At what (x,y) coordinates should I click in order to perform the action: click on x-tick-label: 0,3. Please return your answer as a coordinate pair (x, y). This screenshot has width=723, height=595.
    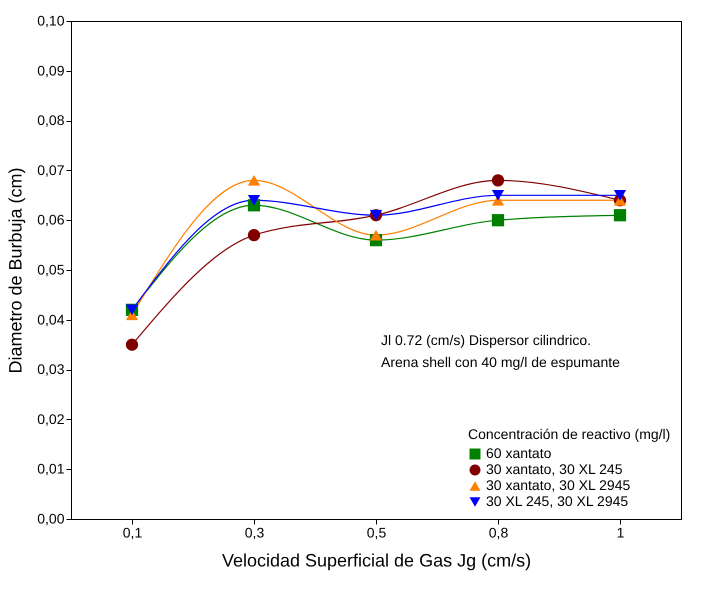
    Looking at the image, I should click on (254, 532).